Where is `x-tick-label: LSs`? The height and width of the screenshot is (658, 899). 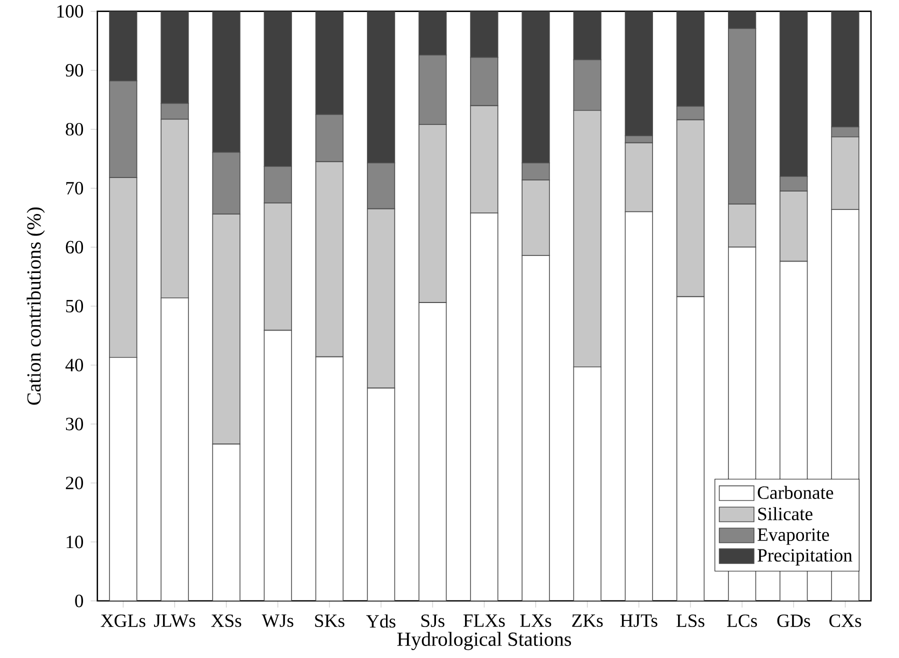
x-tick-label: LSs is located at coordinates (690, 620).